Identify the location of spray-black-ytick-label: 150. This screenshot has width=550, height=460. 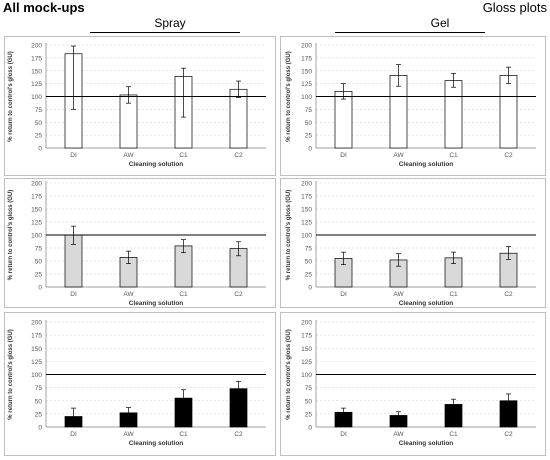
(36, 349).